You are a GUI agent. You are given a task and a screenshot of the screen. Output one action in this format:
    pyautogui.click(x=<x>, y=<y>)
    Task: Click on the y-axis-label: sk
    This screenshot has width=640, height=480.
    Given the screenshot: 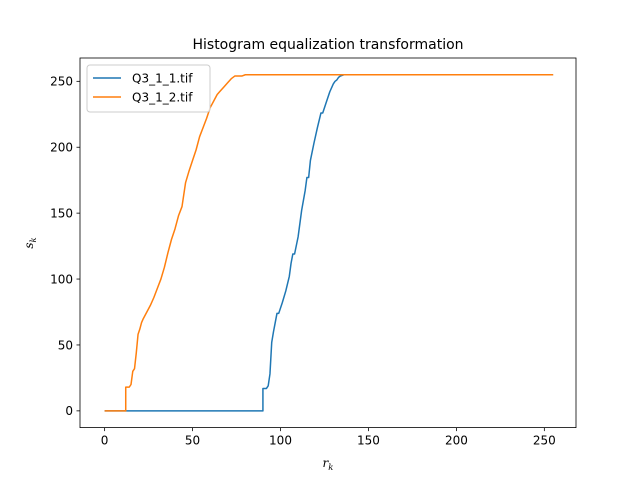 What is the action you would take?
    pyautogui.click(x=30, y=242)
    